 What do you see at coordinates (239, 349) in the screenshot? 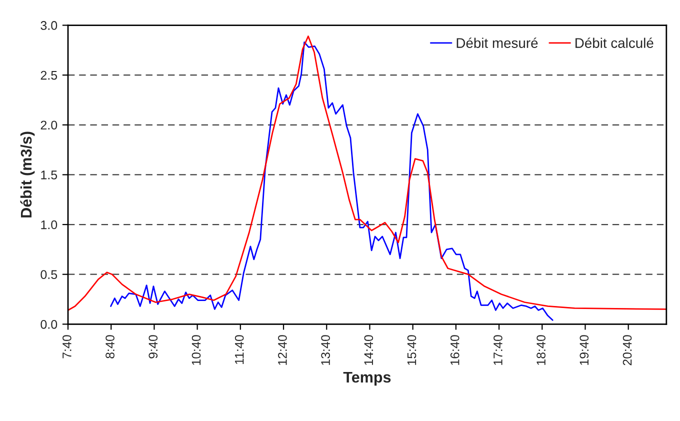
I see `x-tick-label: 11:40` at bounding box center [239, 349].